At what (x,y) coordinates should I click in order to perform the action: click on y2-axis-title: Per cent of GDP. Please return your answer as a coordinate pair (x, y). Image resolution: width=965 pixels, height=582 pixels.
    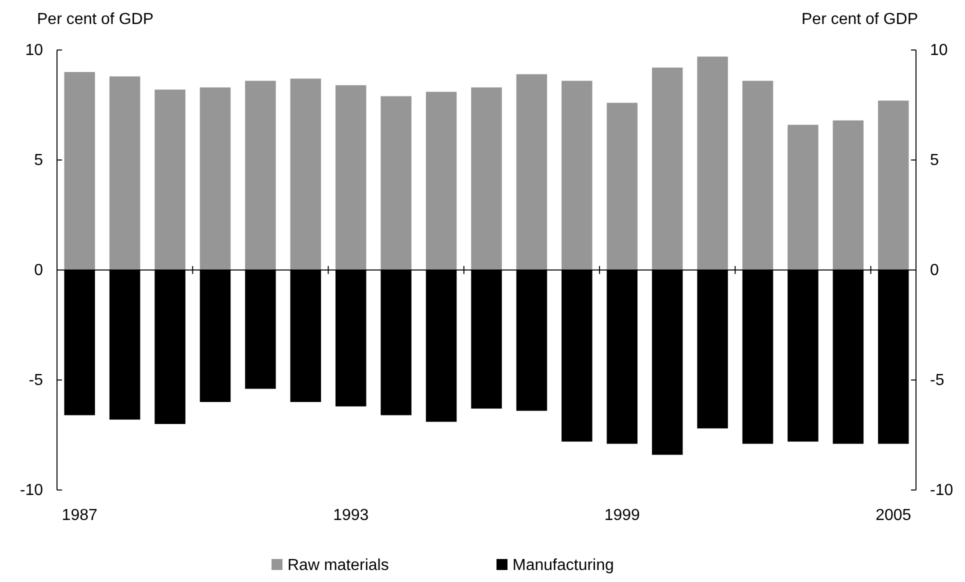
    Looking at the image, I should click on (860, 19).